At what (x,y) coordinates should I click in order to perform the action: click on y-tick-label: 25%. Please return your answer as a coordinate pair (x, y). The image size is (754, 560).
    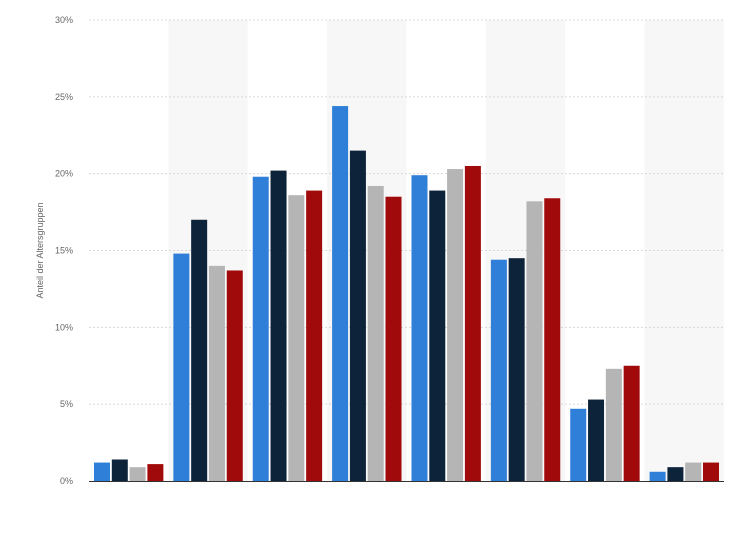
    Looking at the image, I should click on (64, 97).